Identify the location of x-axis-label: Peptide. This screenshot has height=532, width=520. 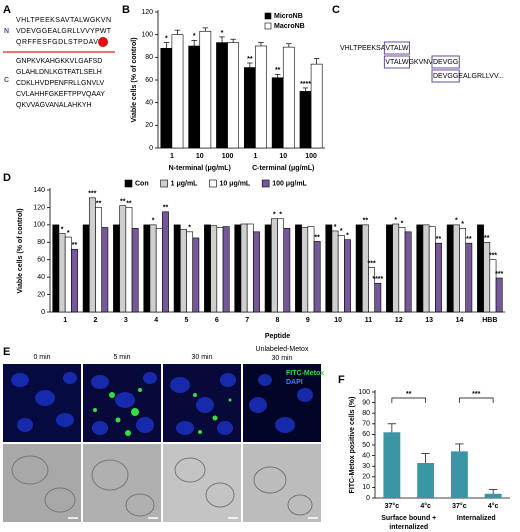
(277, 336).